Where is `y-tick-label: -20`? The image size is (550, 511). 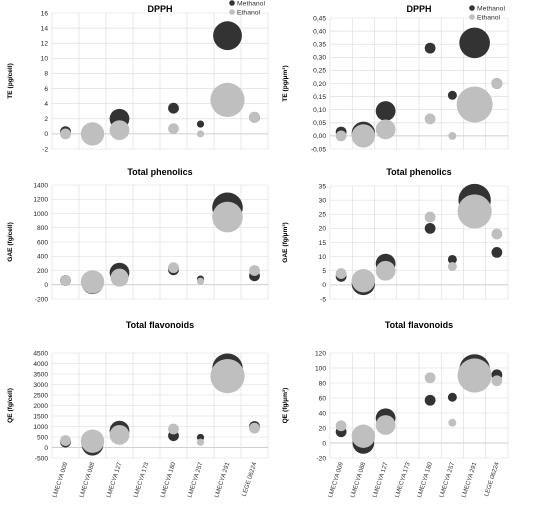
y-tick-label: -20 is located at coordinates (321, 458).